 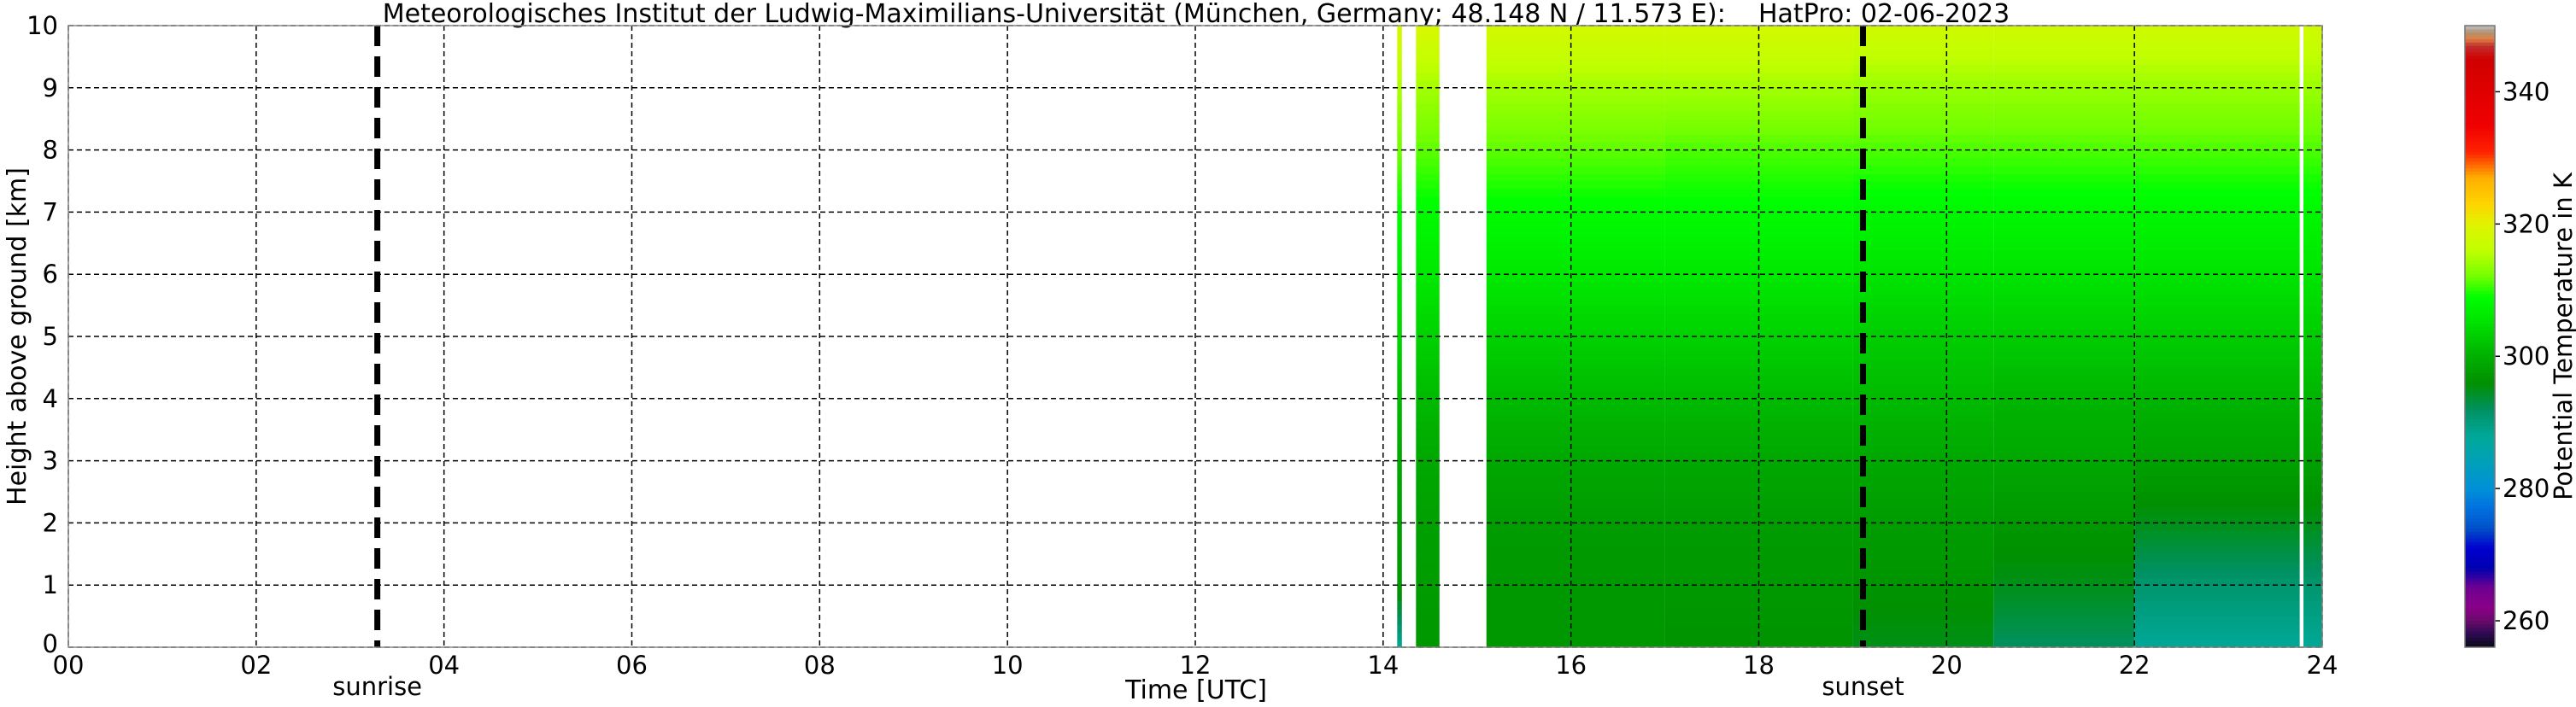 I want to click on y-tick-label: 1, so click(x=50, y=584).